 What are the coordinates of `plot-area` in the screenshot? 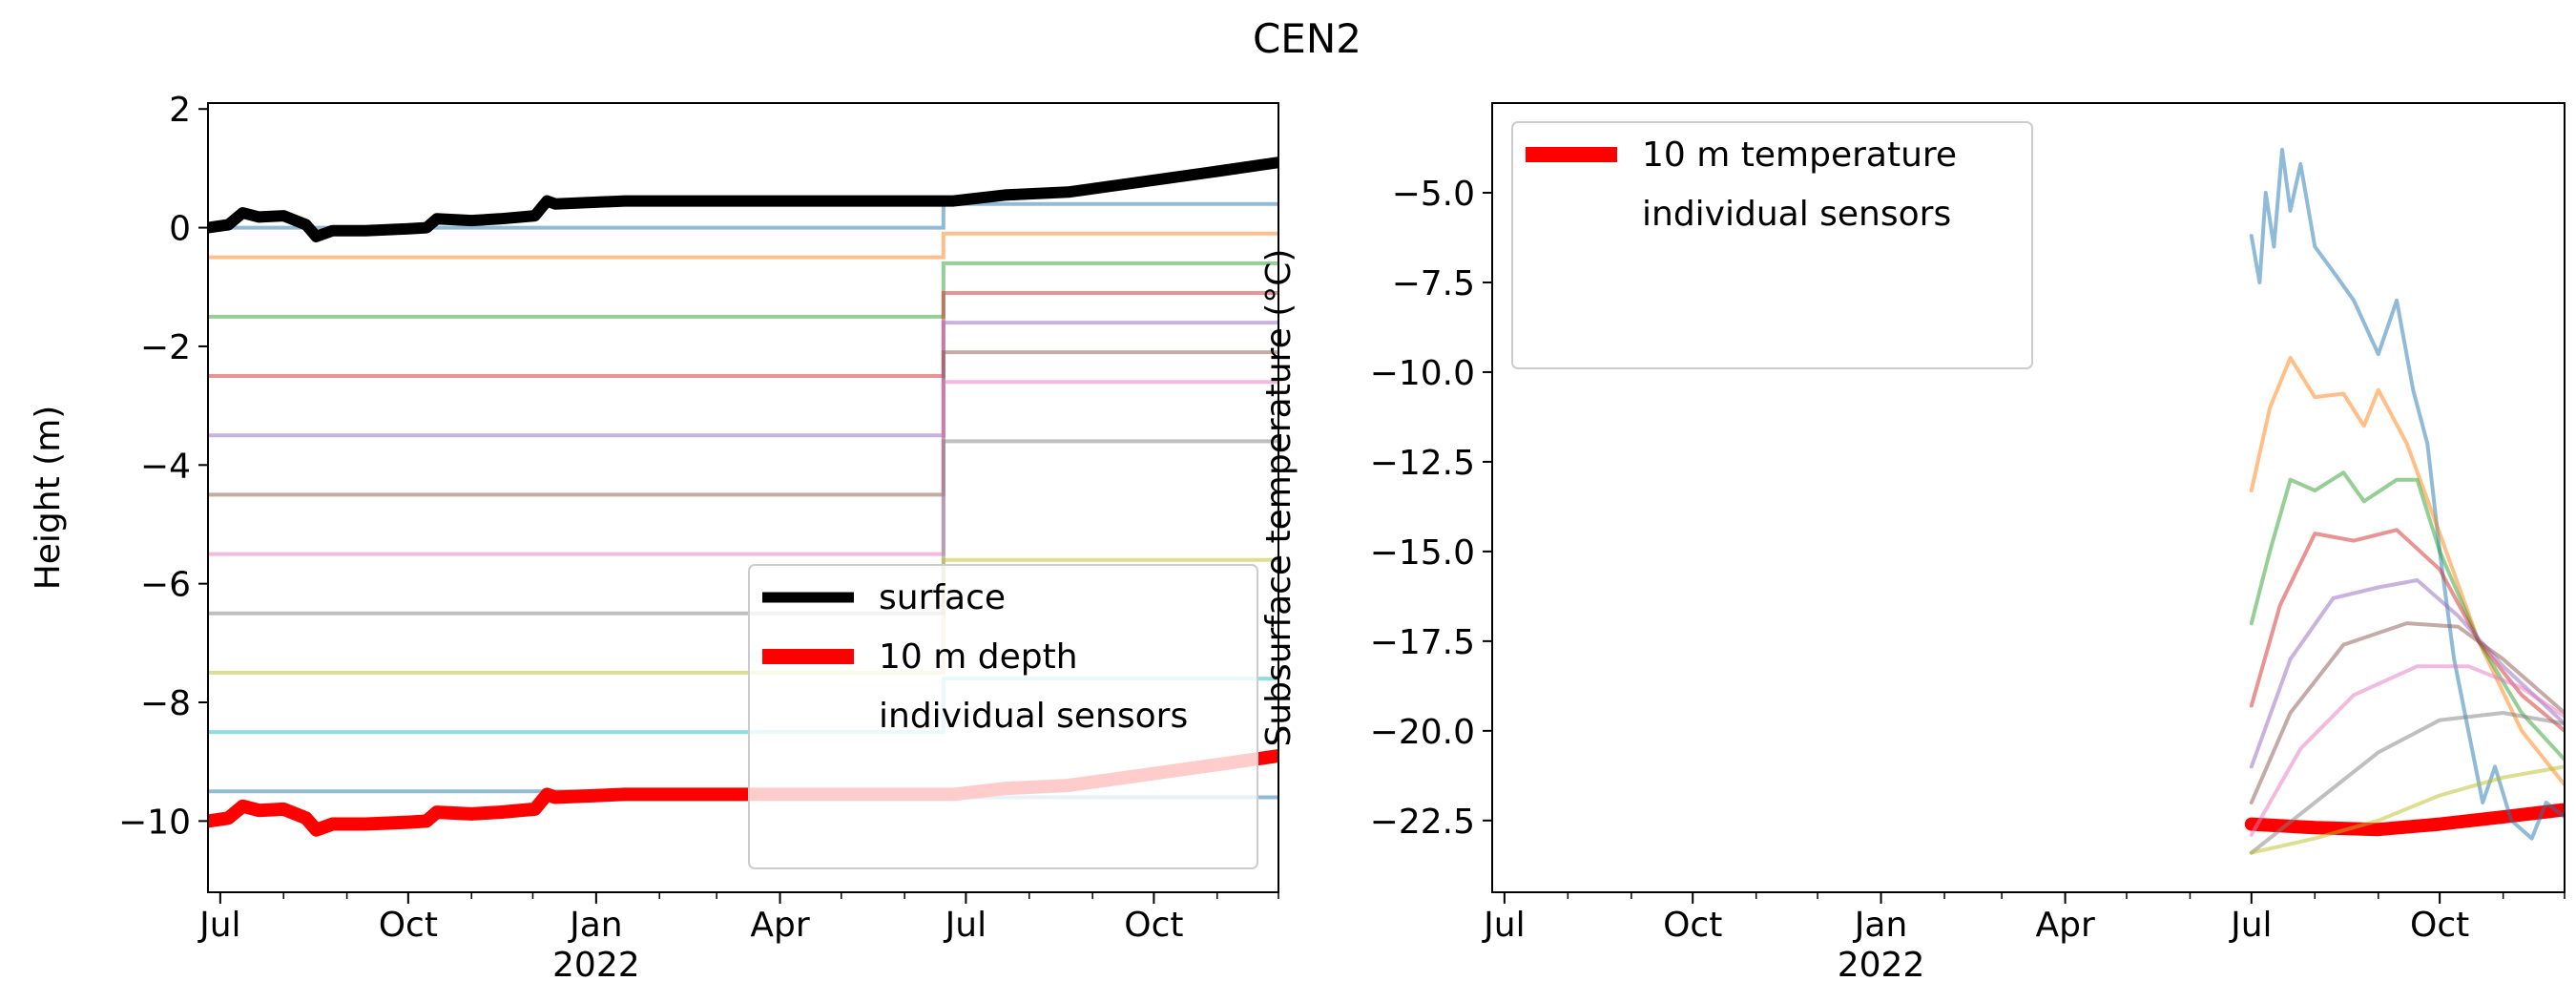 It's located at (2404, 501).